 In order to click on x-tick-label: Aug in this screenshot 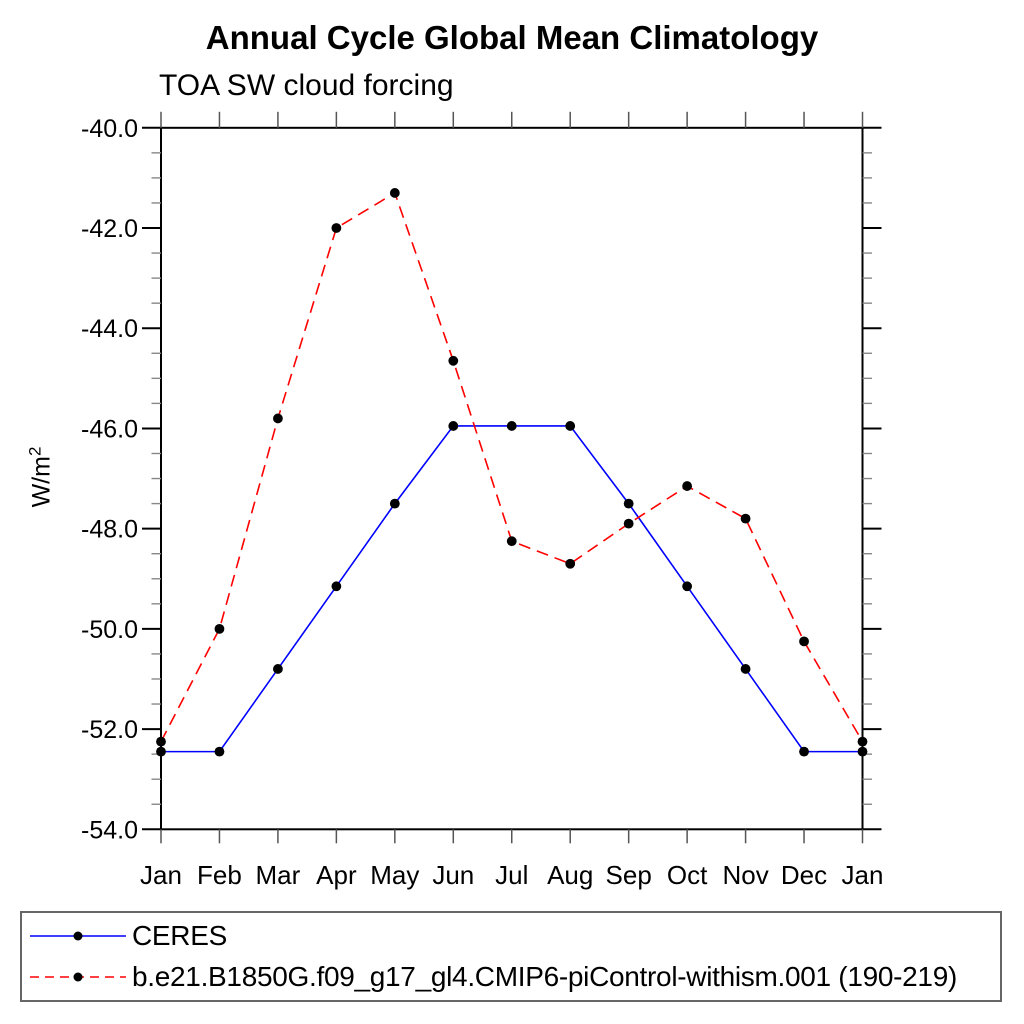, I will do `click(570, 875)`.